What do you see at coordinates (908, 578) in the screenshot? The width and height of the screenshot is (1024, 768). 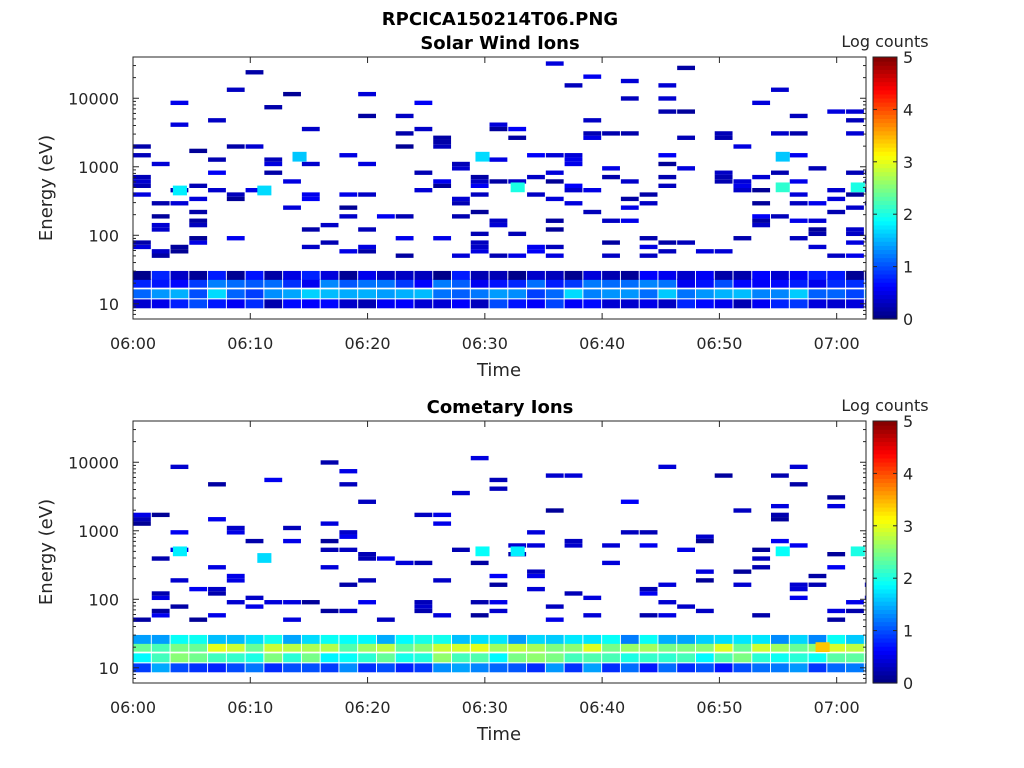 I see `colorbar-tick-label: 2` at bounding box center [908, 578].